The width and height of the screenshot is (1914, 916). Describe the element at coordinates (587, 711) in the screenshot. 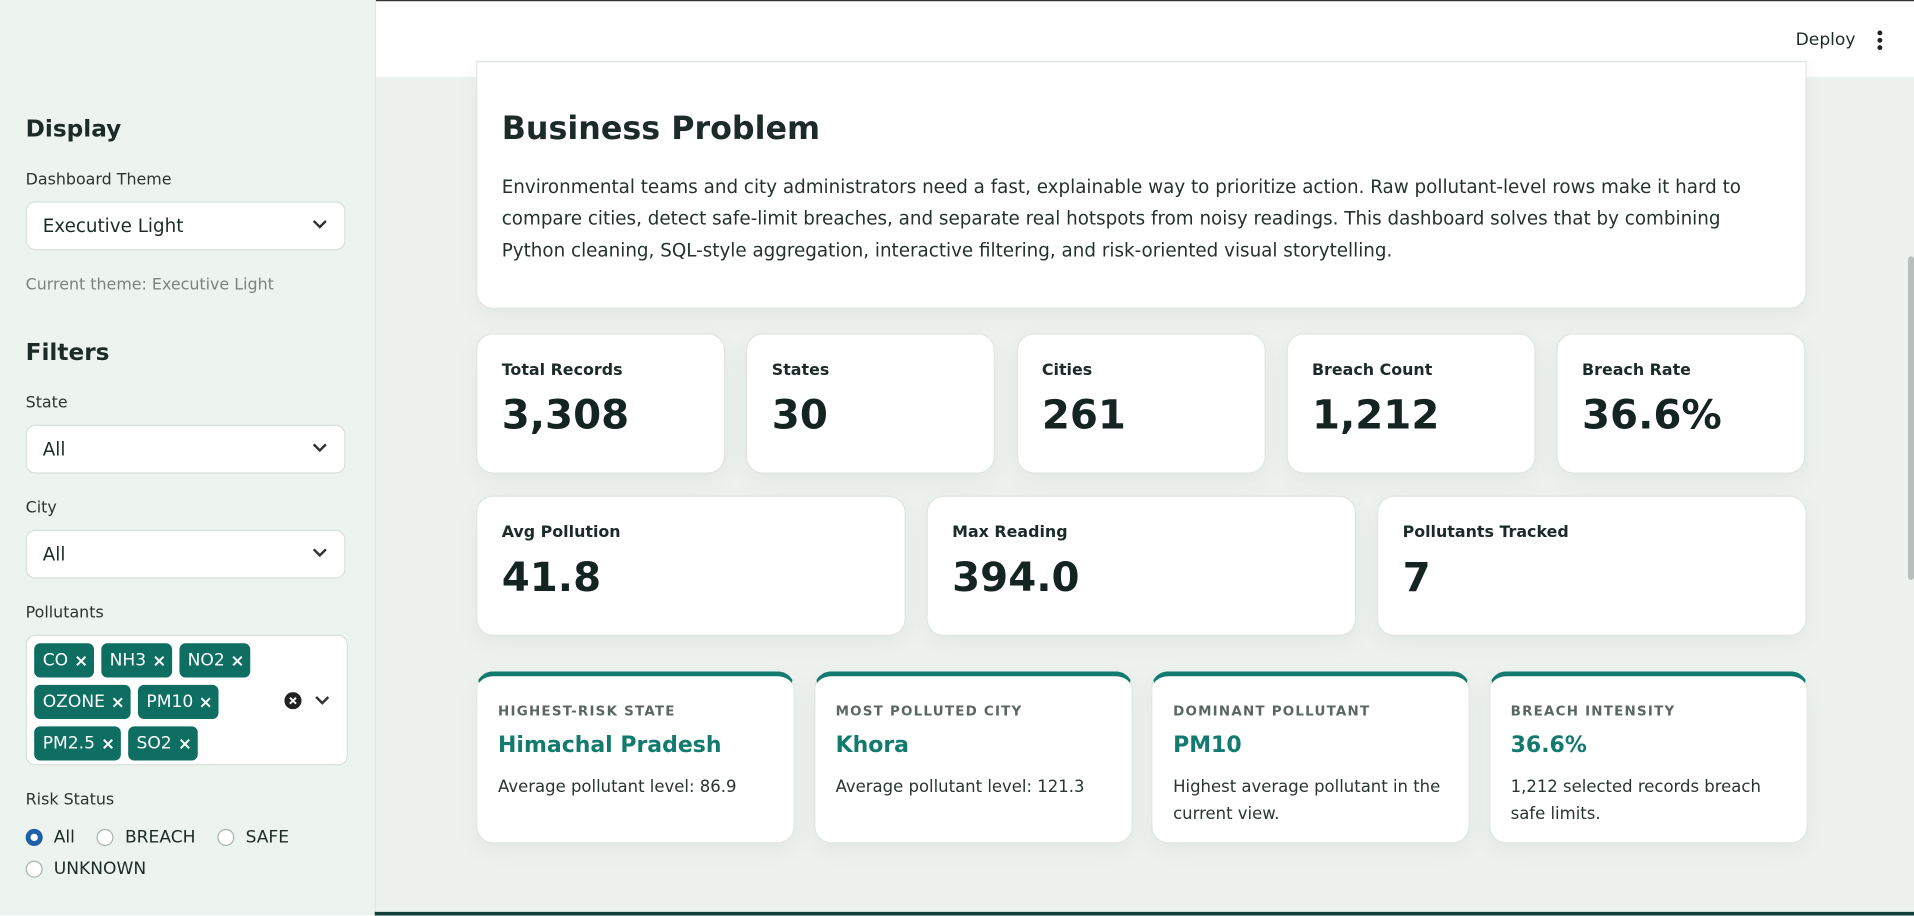

I see `insight-kicker: HIGHEST-RISK STATE` at that location.